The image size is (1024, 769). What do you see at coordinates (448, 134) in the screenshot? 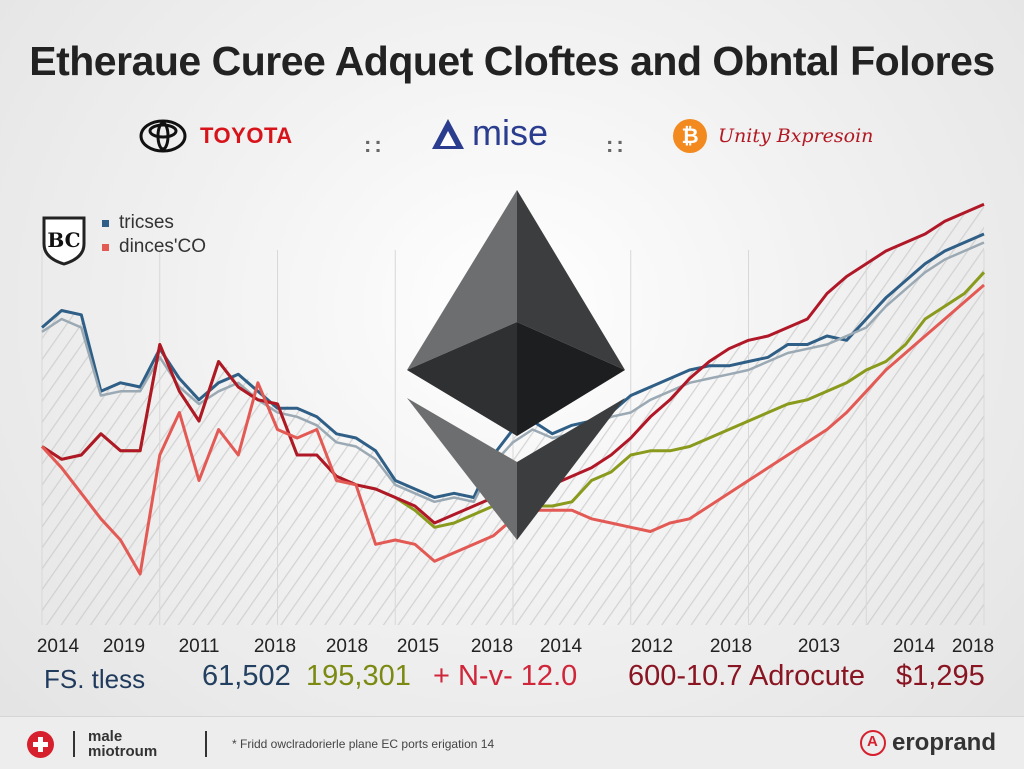
I see `triangle-logo-icon` at bounding box center [448, 134].